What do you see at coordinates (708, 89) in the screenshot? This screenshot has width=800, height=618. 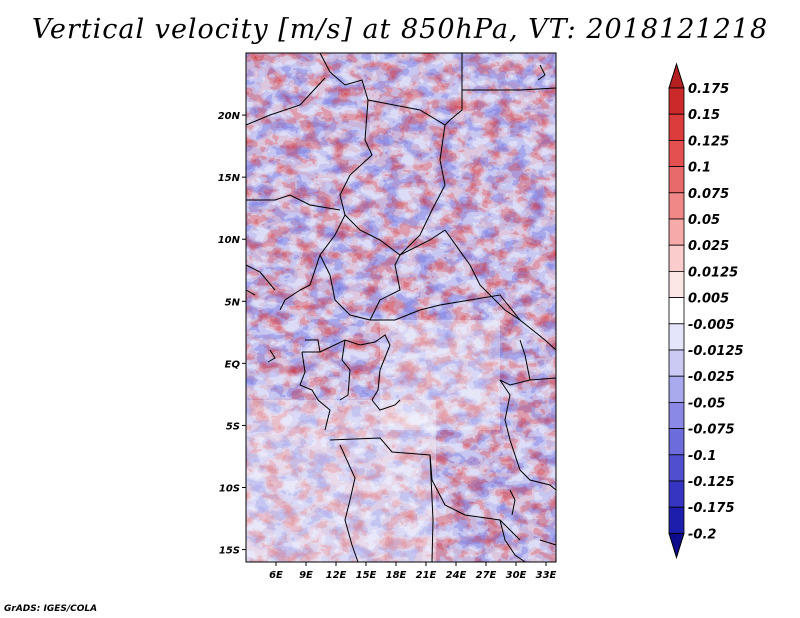 I see `colorbar-label: 0.175` at bounding box center [708, 89].